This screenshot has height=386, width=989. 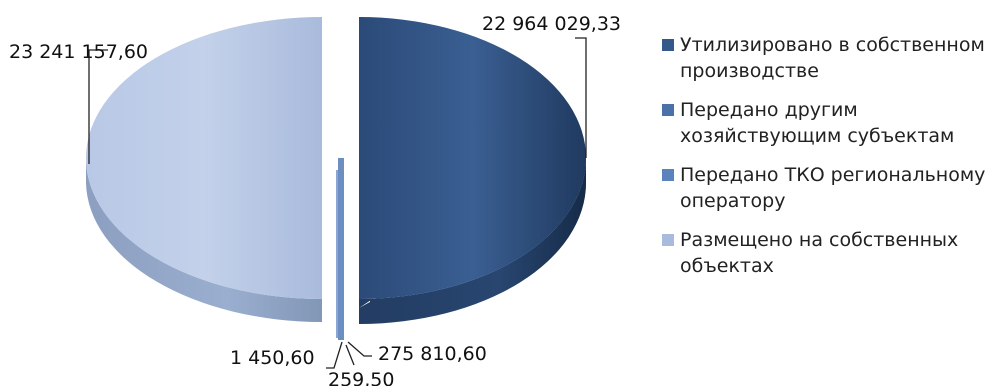 What do you see at coordinates (668, 175) in the screenshot?
I see `legend-swatch-transferred-tko` at bounding box center [668, 175].